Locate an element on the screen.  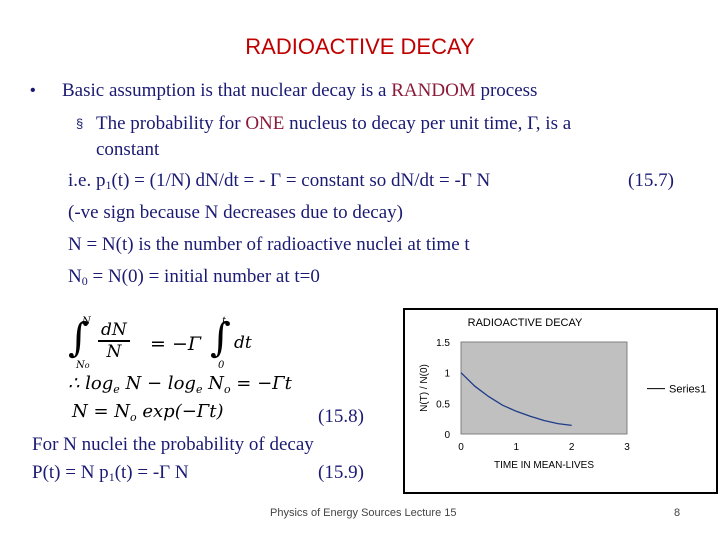
y-tick-label: 0 is located at coordinates (447, 435).